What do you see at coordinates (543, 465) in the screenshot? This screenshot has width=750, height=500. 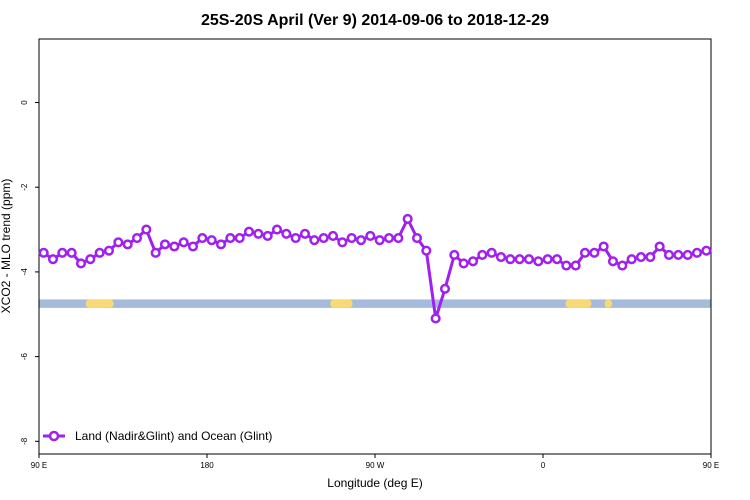 I see `x-tick-label: 0` at bounding box center [543, 465].